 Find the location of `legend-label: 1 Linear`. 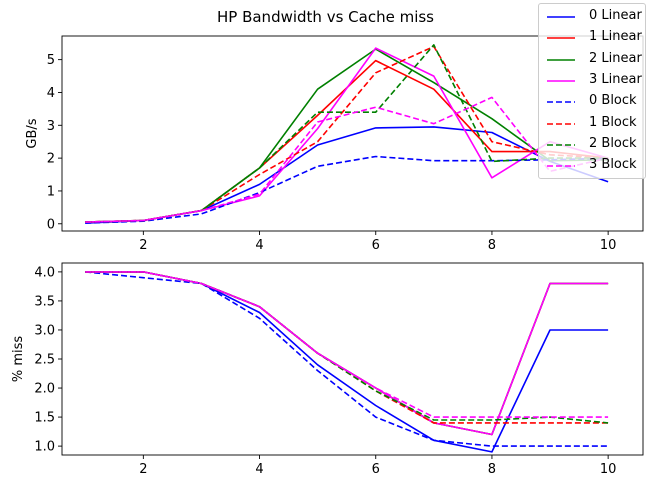

legend-label: 1 Linear is located at coordinates (615, 37).